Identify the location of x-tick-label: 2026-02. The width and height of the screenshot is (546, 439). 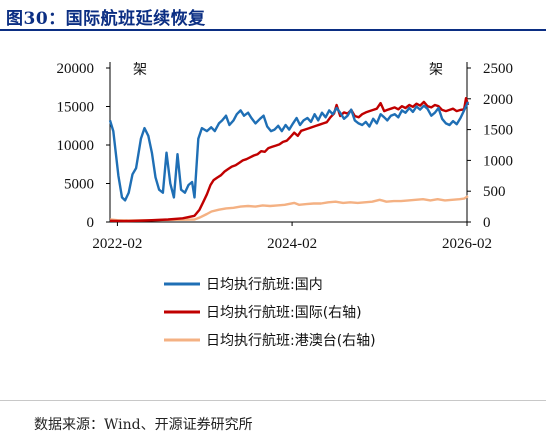
(467, 244).